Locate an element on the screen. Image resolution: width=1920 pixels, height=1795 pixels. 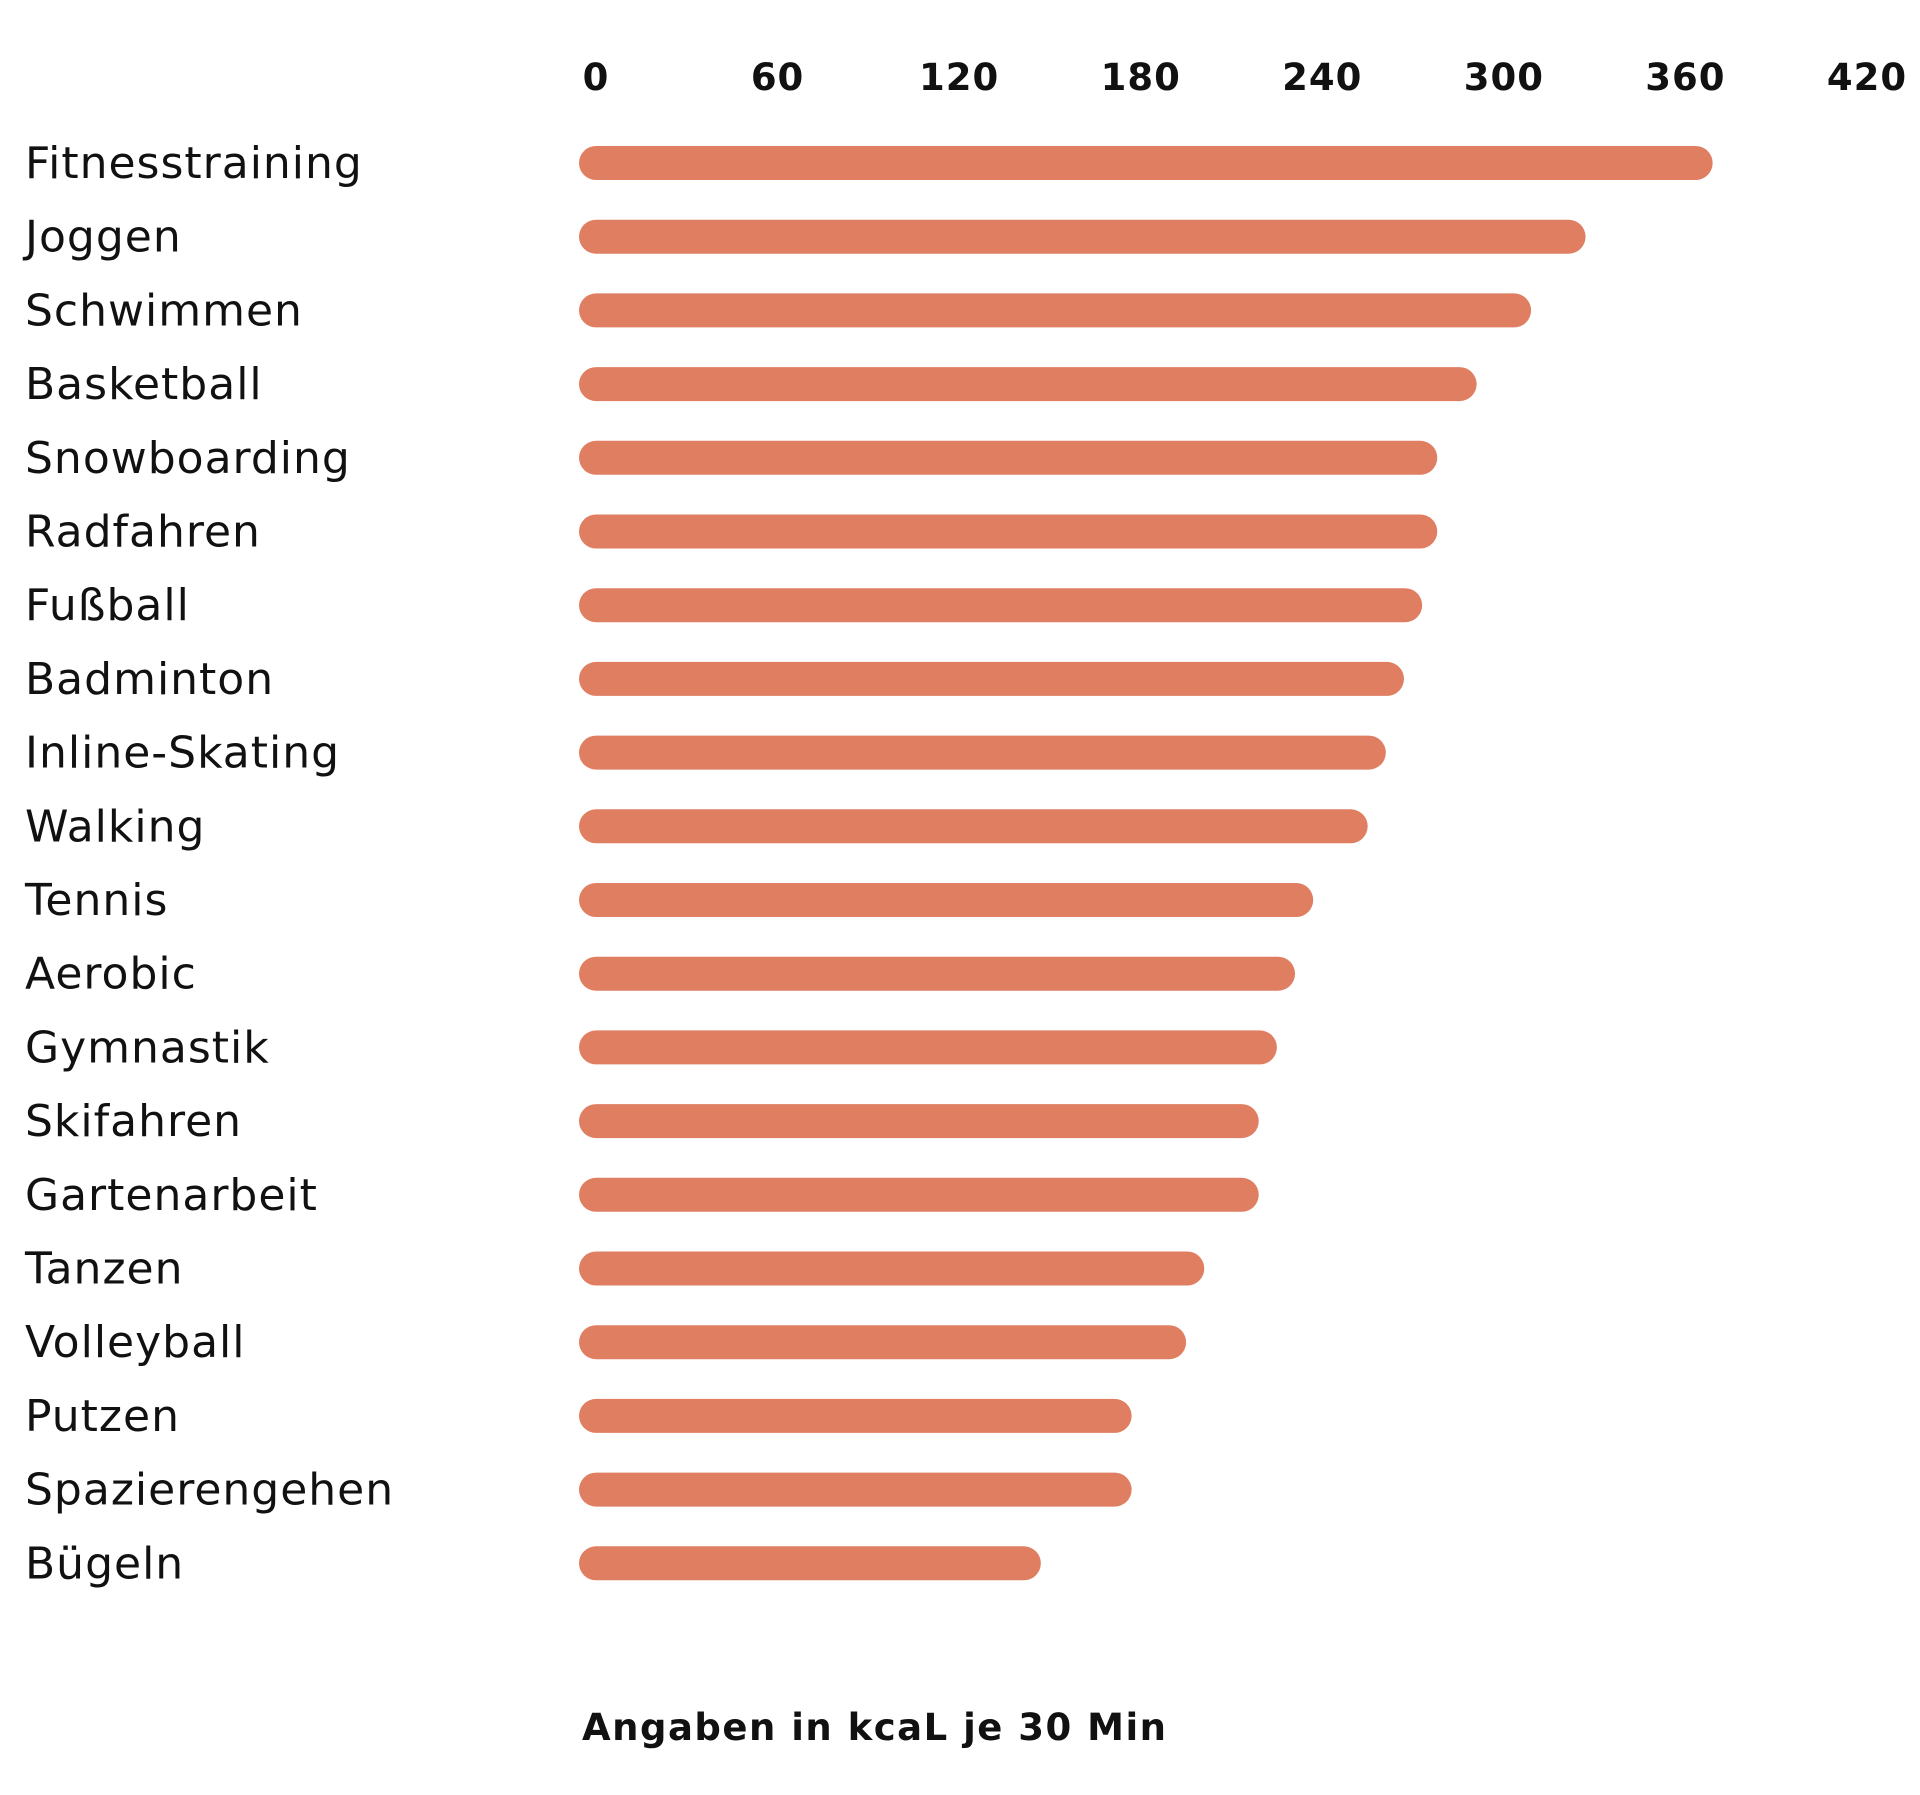
category-label: Skifahren is located at coordinates (133, 1121).